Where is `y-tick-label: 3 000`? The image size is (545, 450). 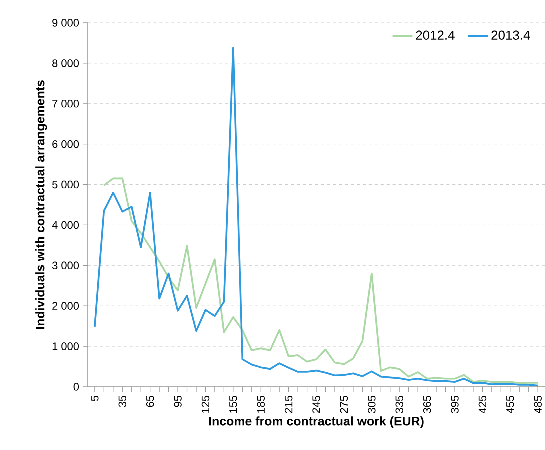 y-tick-label: 3 000 is located at coordinates (66, 266).